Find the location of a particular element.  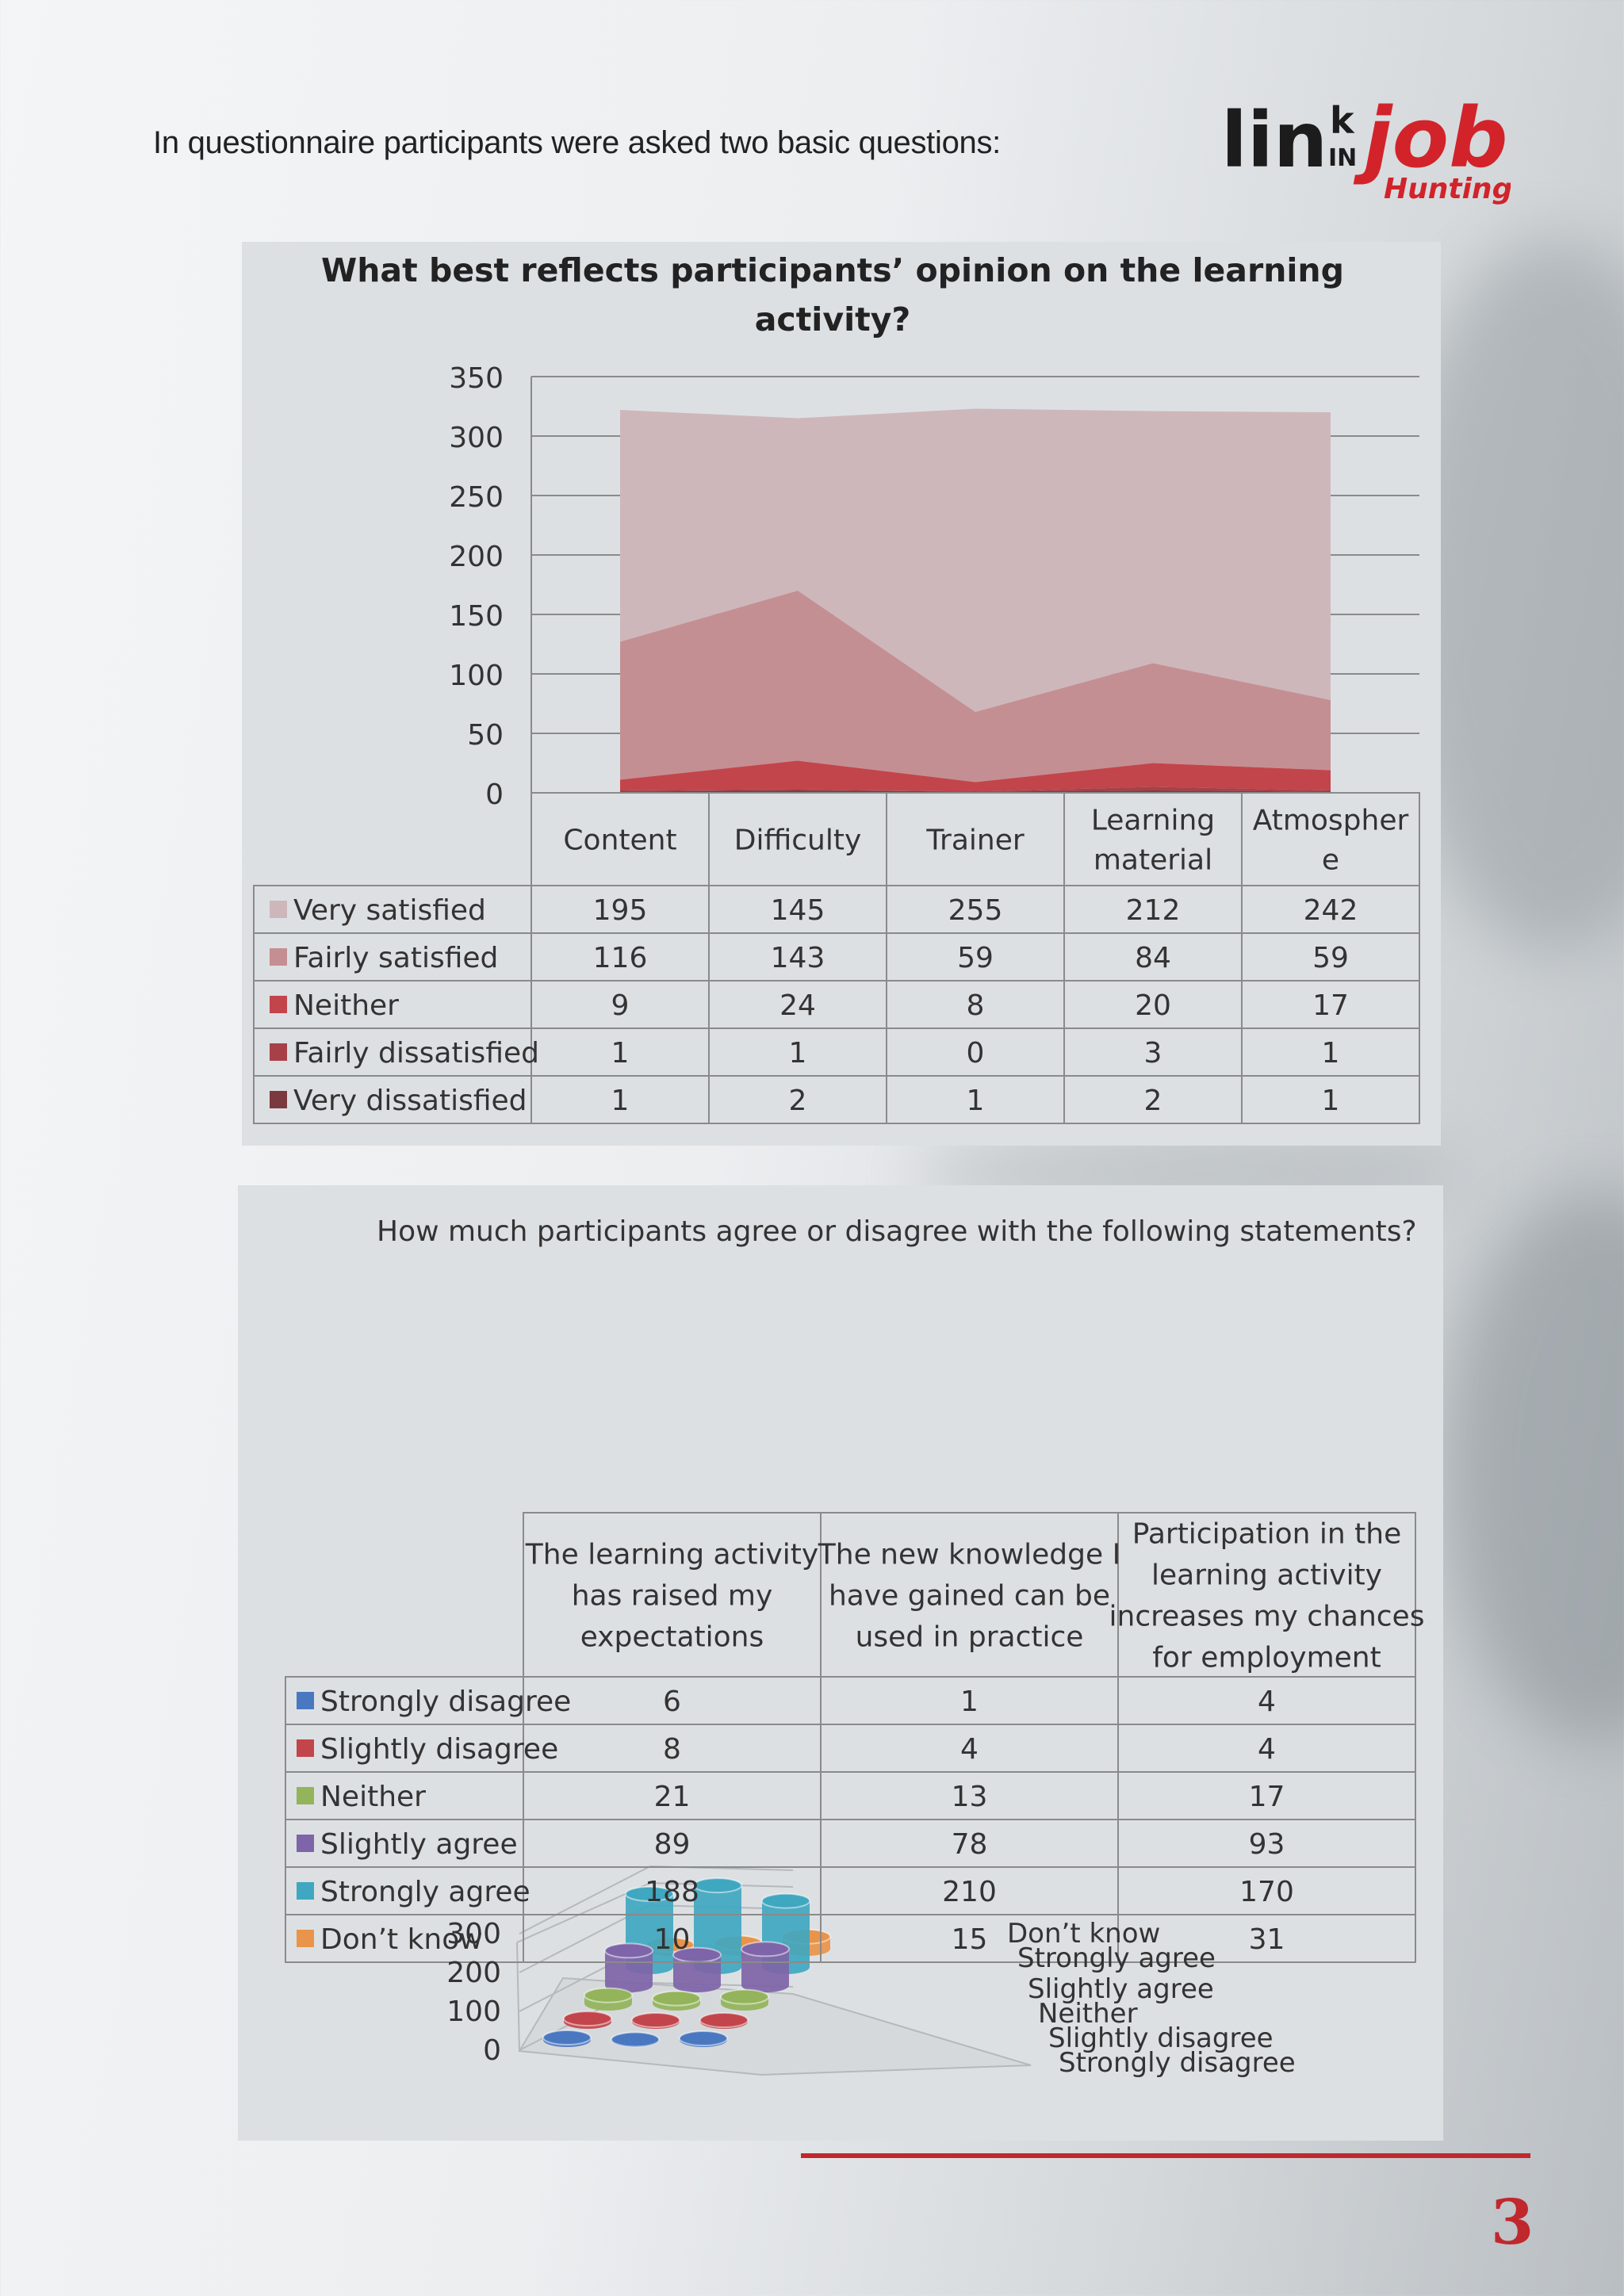

x-category-label: Difficulty is located at coordinates (798, 841).